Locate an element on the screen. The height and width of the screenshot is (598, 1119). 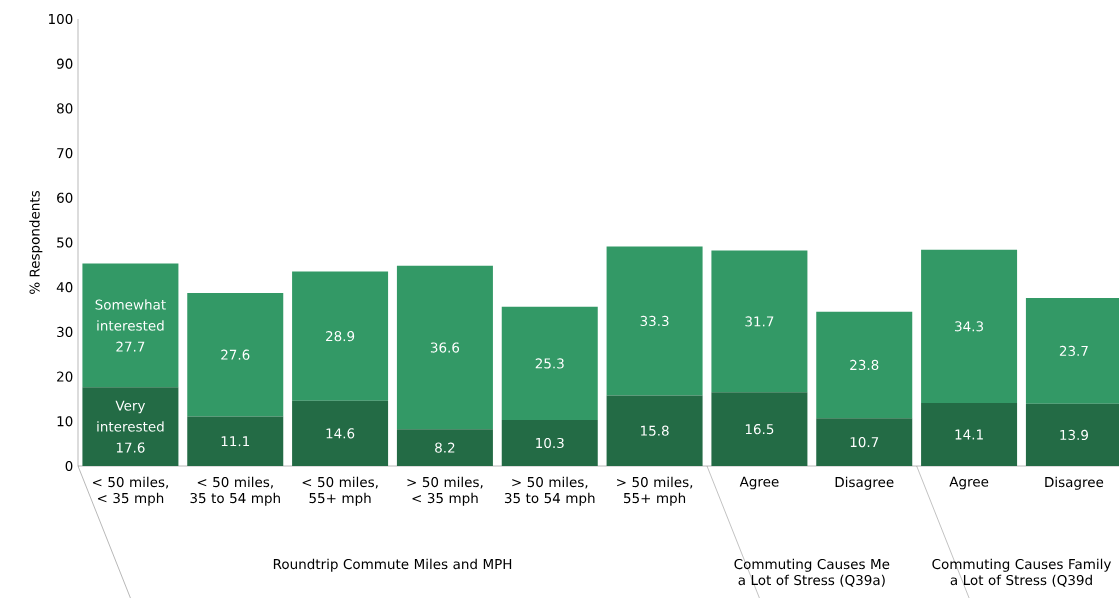
y-tick-label: 50 is located at coordinates (65, 242).